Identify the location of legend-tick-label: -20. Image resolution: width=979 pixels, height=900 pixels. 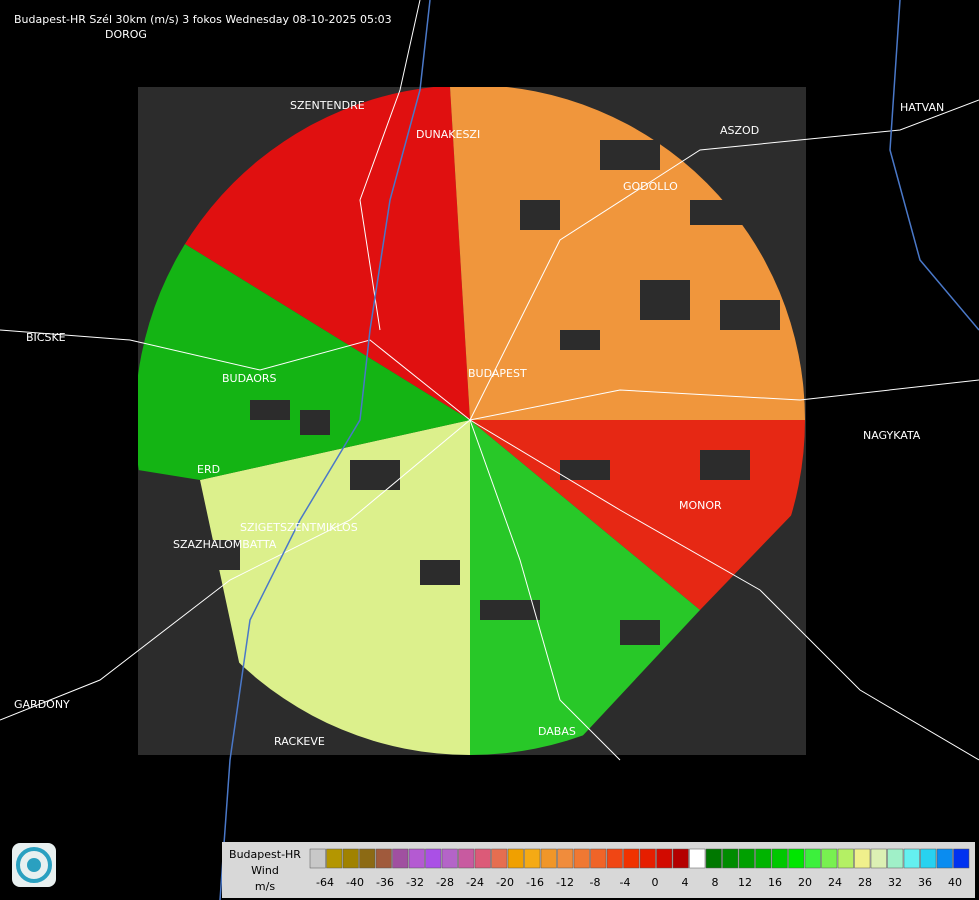
(505, 882).